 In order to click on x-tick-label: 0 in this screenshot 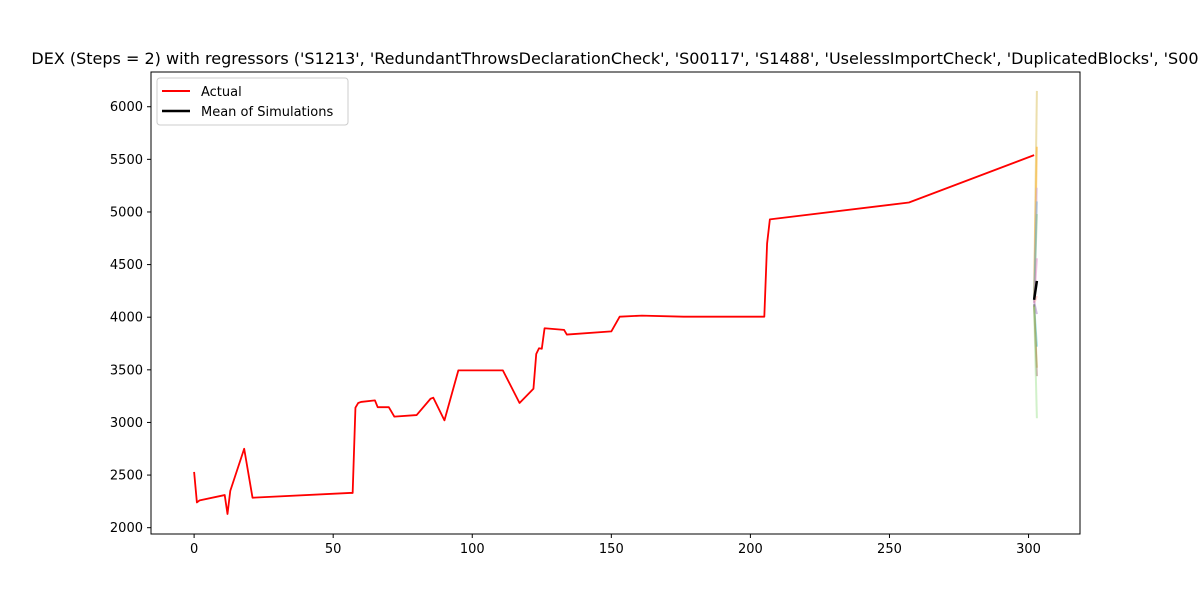, I will do `click(194, 549)`.